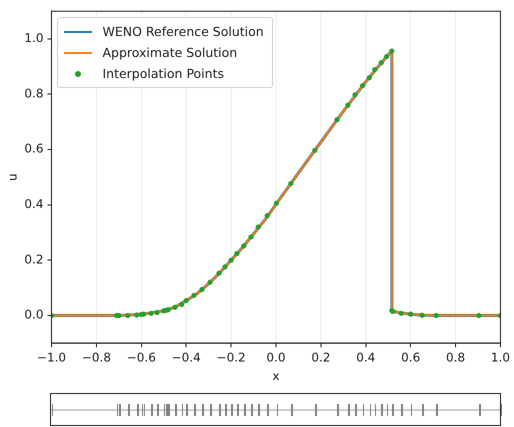  What do you see at coordinates (320, 357) in the screenshot?
I see `x-tick-label: 0.2` at bounding box center [320, 357].